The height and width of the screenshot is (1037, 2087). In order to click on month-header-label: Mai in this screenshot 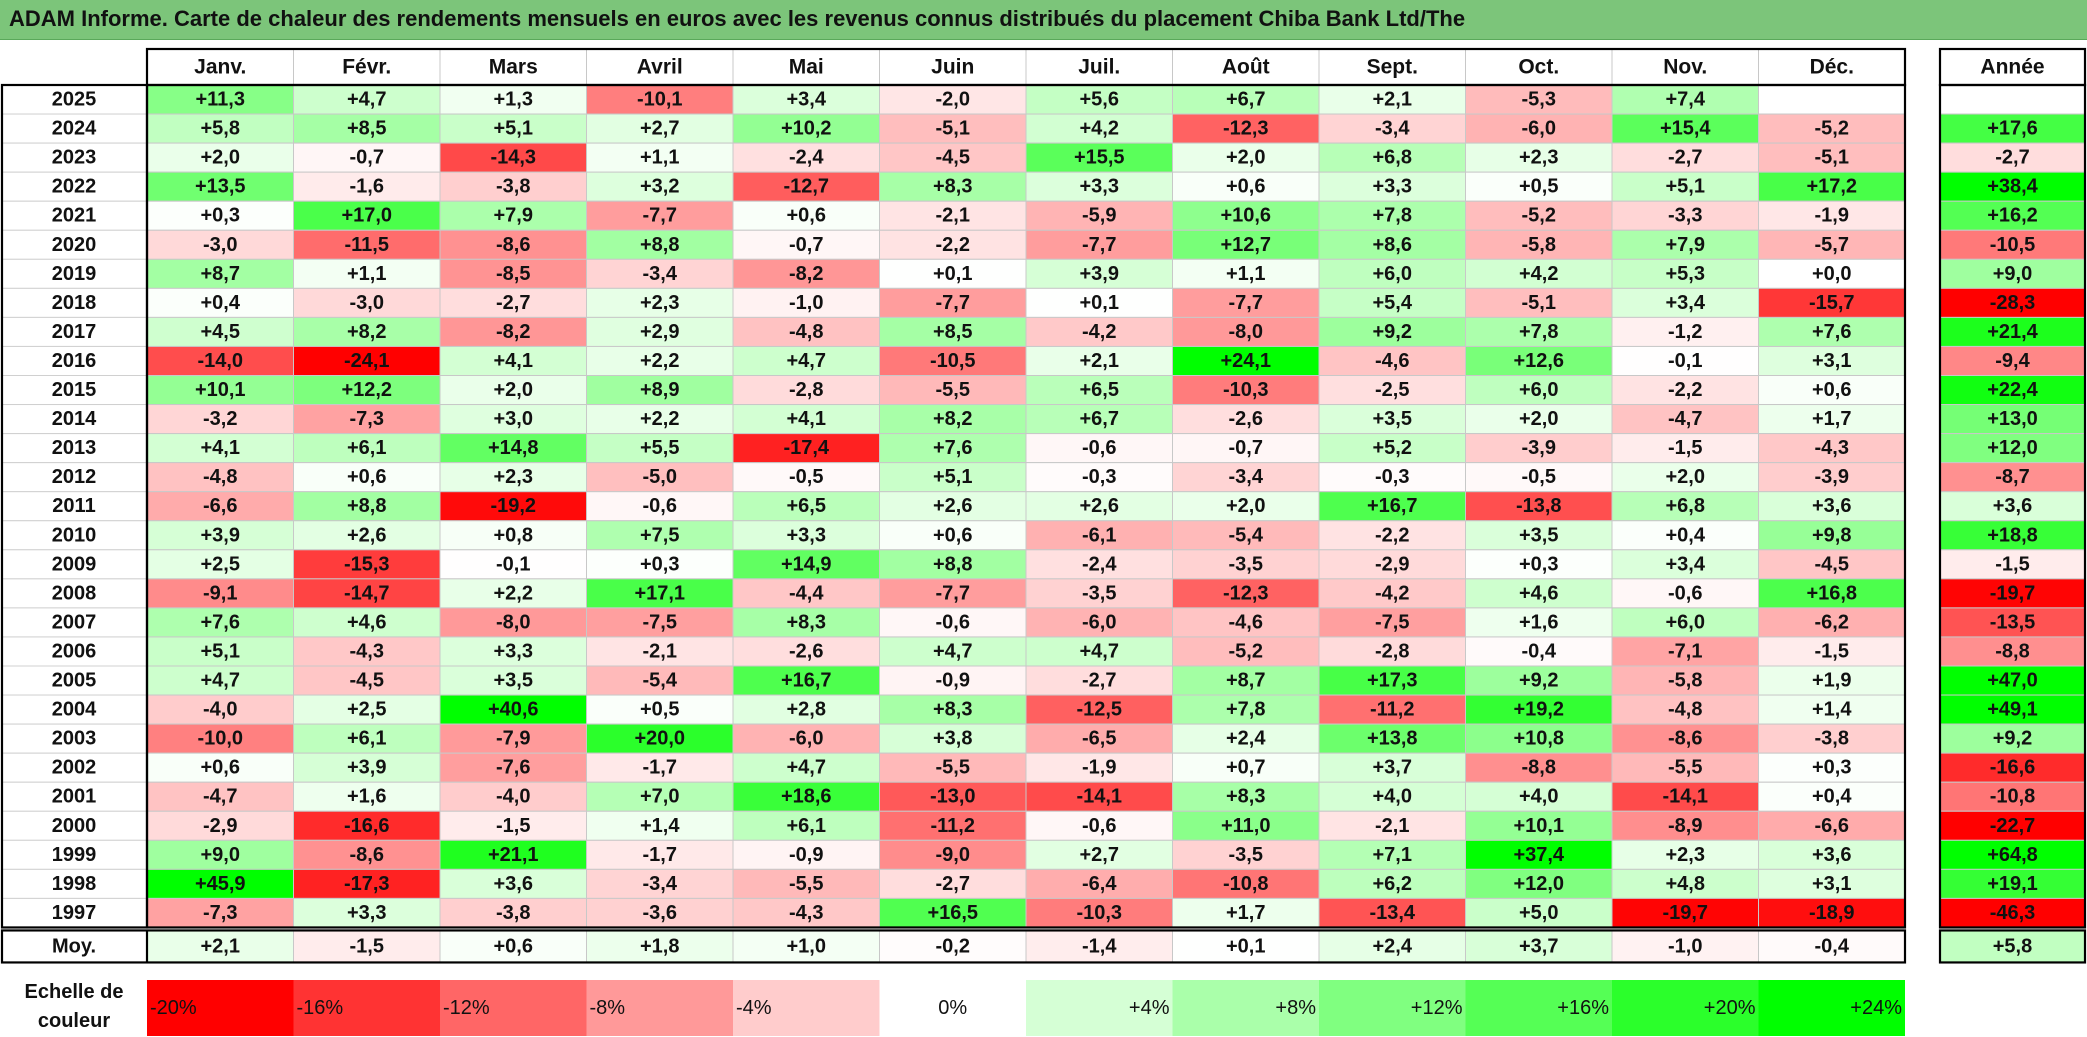, I will do `click(806, 67)`.